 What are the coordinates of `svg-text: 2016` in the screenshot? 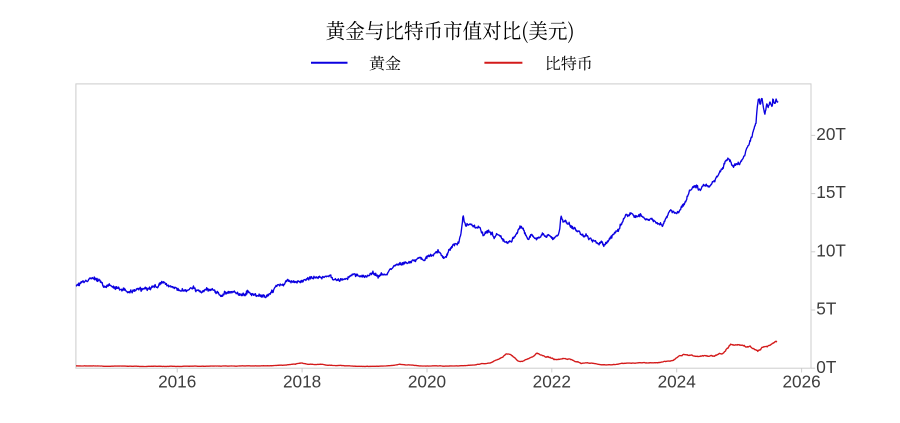 It's located at (177, 382).